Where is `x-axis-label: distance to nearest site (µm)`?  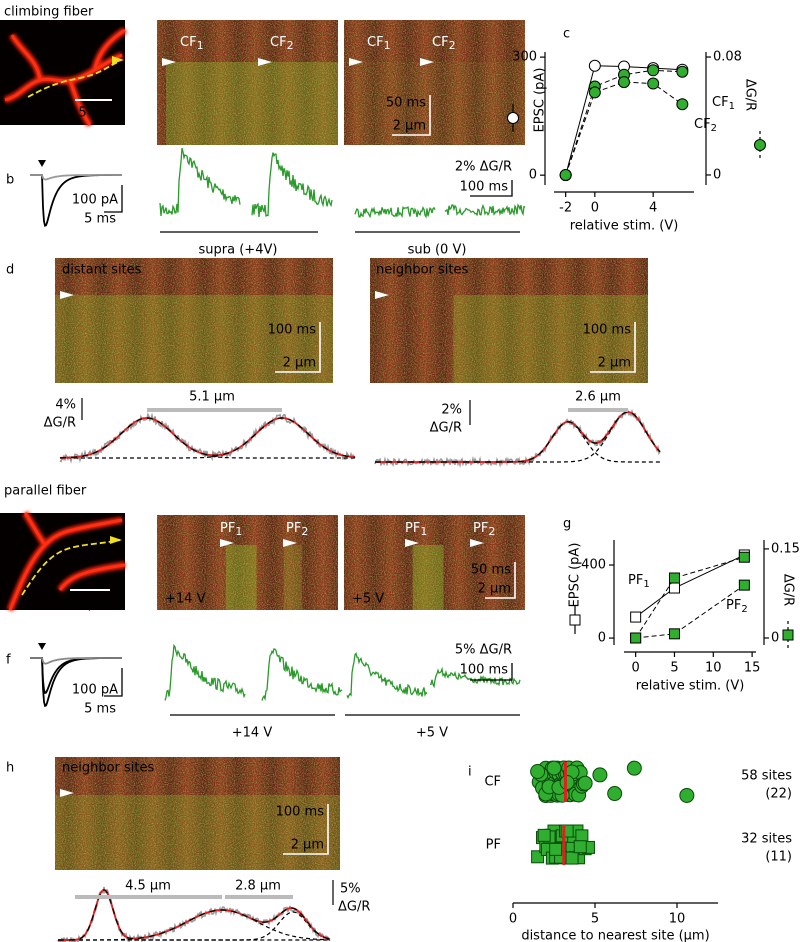 x-axis-label: distance to nearest site (µm) is located at coordinates (615, 935).